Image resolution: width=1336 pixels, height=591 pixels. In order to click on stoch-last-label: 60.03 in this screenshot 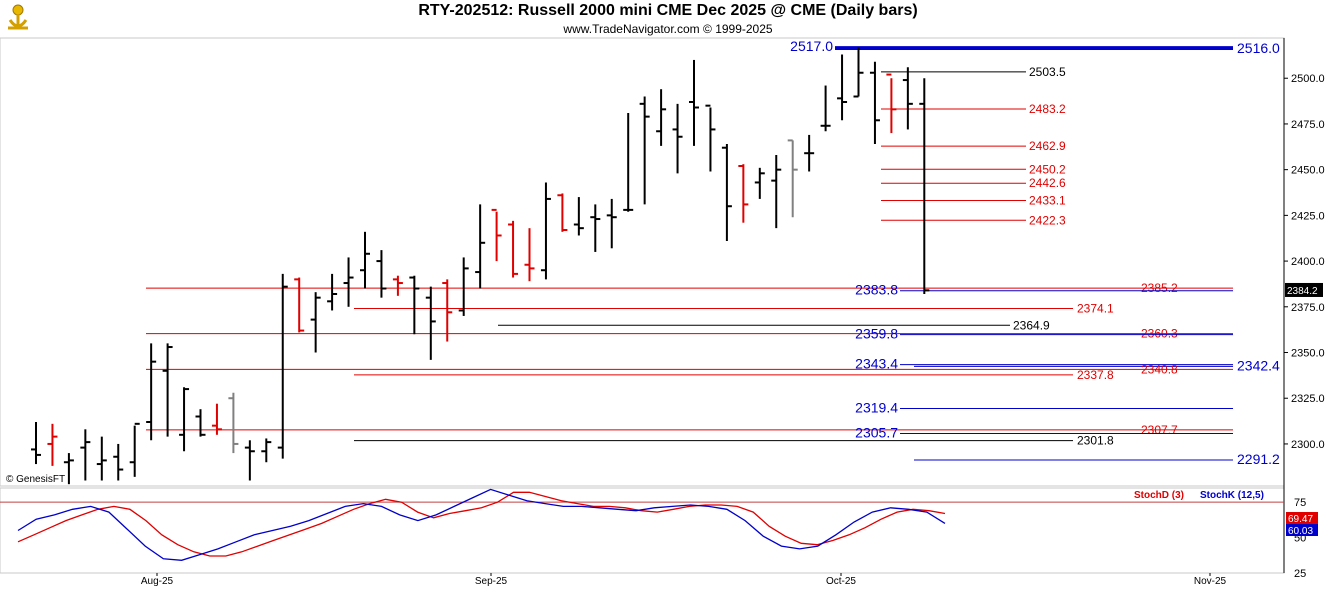, I will do `click(1300, 531)`.